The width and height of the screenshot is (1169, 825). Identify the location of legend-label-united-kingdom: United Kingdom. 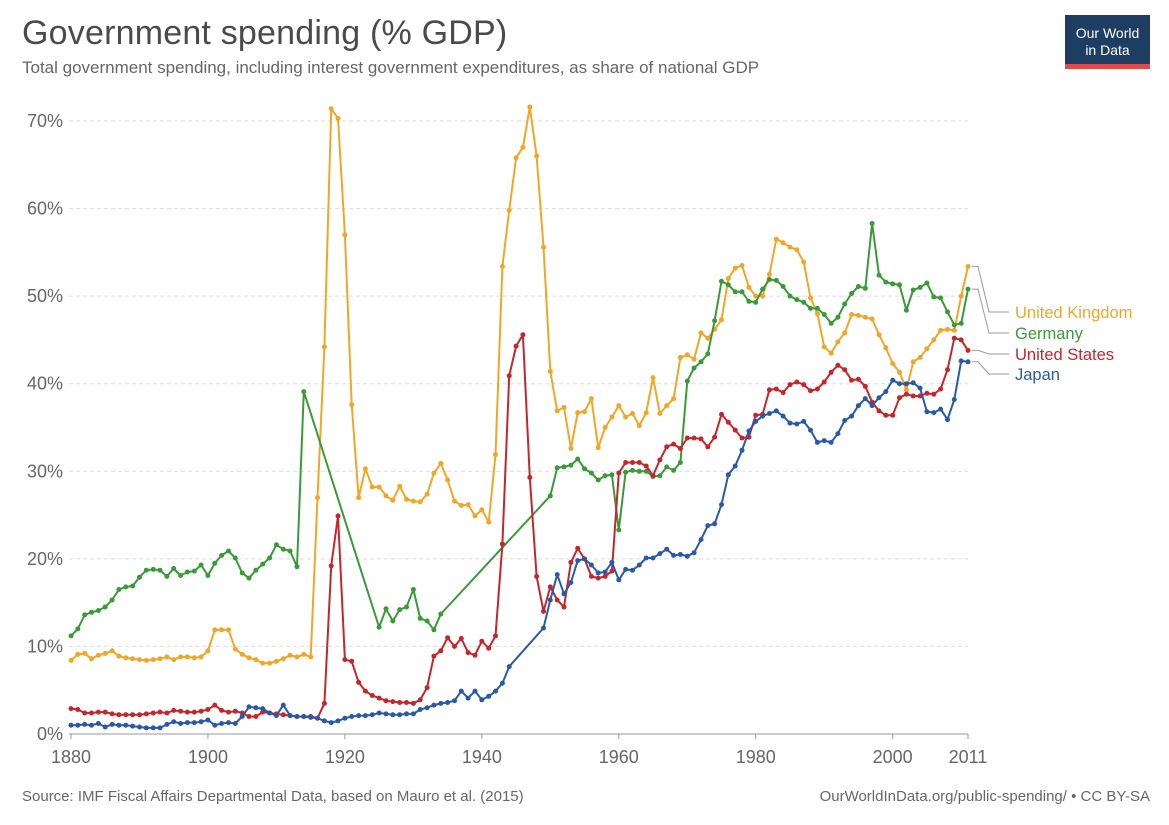
(1073, 313).